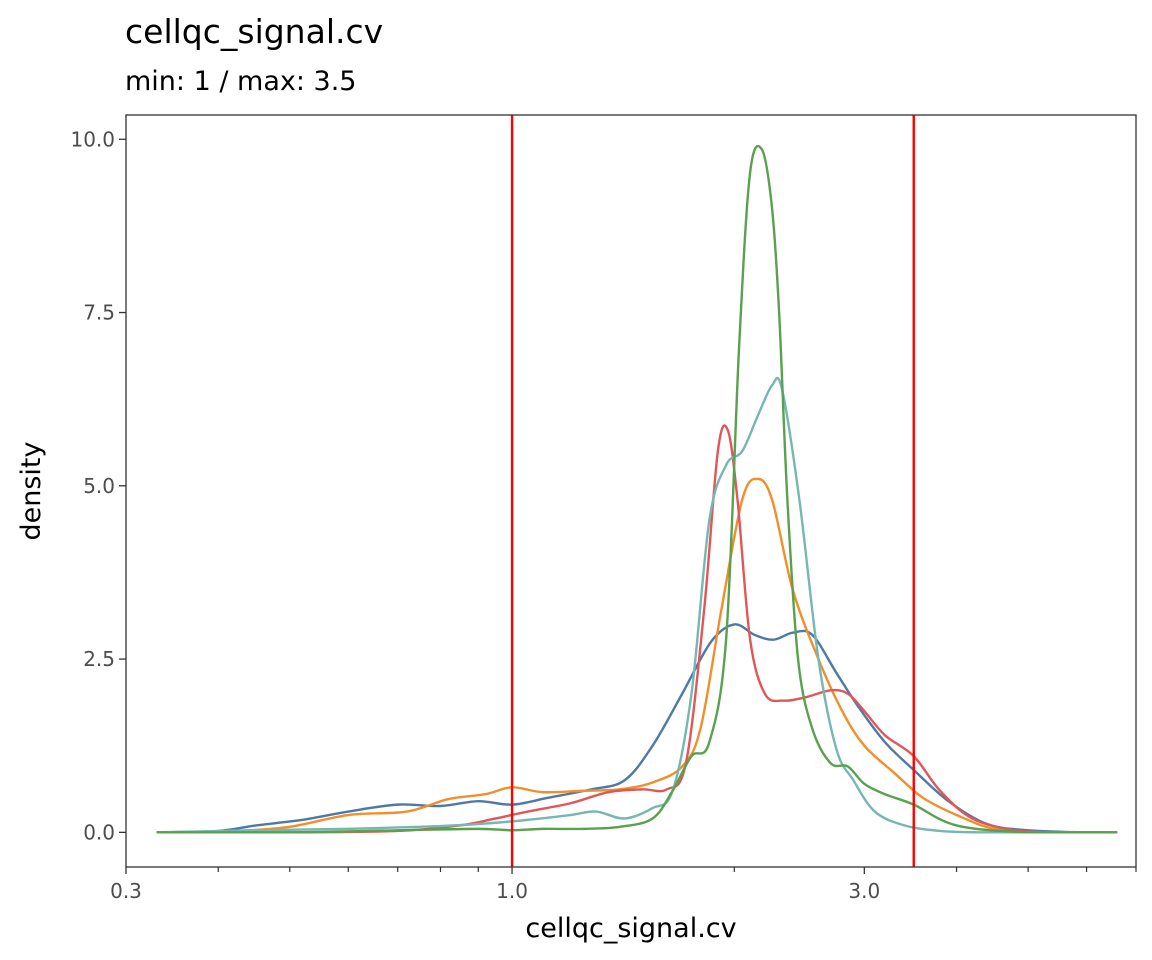 Image resolution: width=1152 pixels, height=960 pixels. Describe the element at coordinates (99, 659) in the screenshot. I see `y-tick-label: 2.5` at that location.